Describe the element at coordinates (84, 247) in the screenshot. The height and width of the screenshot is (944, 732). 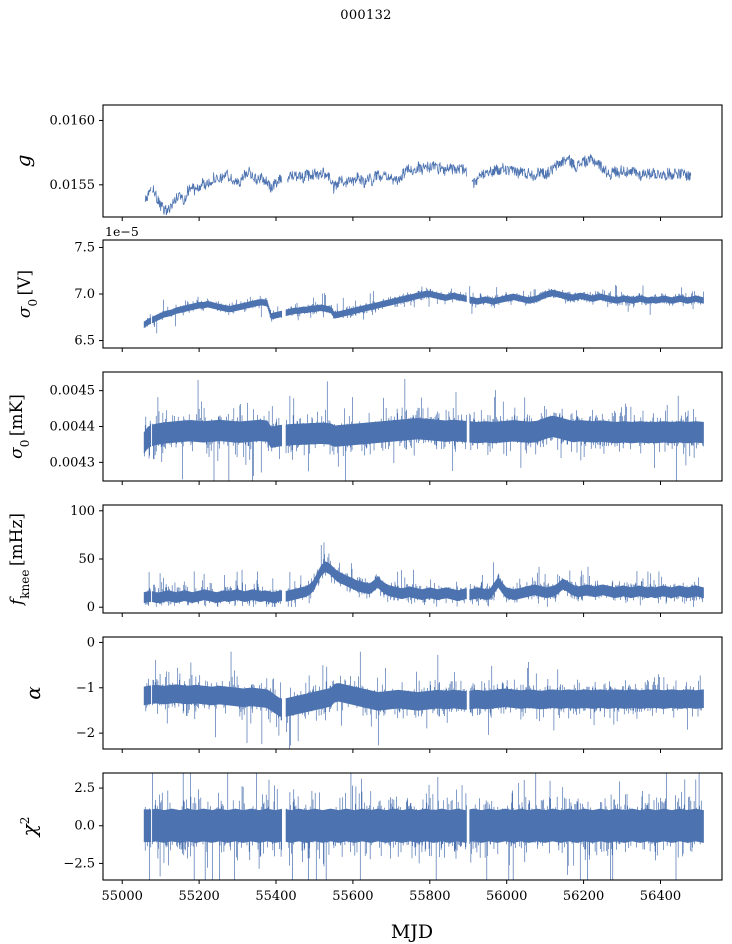
I see `y-tick-label: 7.5` at that location.